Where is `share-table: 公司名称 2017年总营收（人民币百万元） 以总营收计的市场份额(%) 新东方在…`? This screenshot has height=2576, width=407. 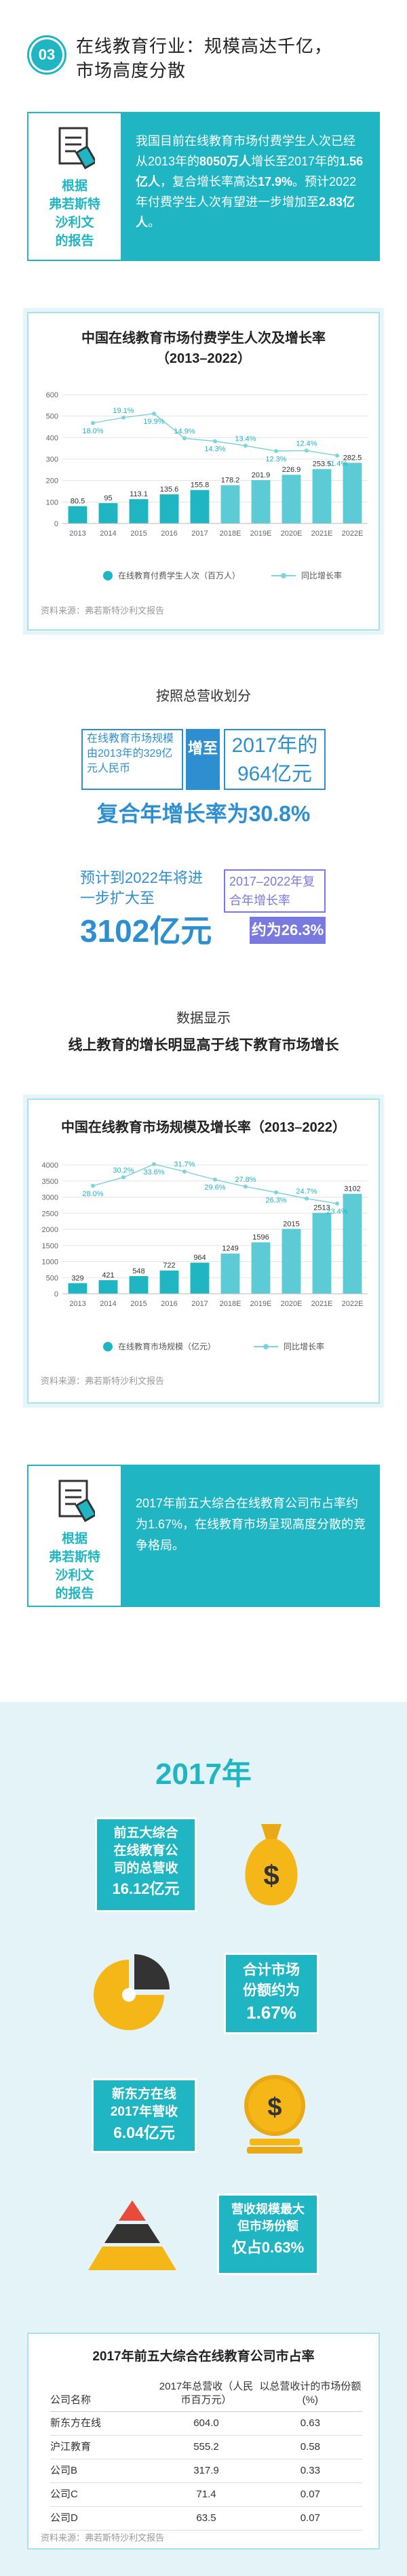
share-table: 公司名称 2017年总营收（人民币百万元） 以总营收计的市场份额(%) 新东方在… is located at coordinates (206, 2454).